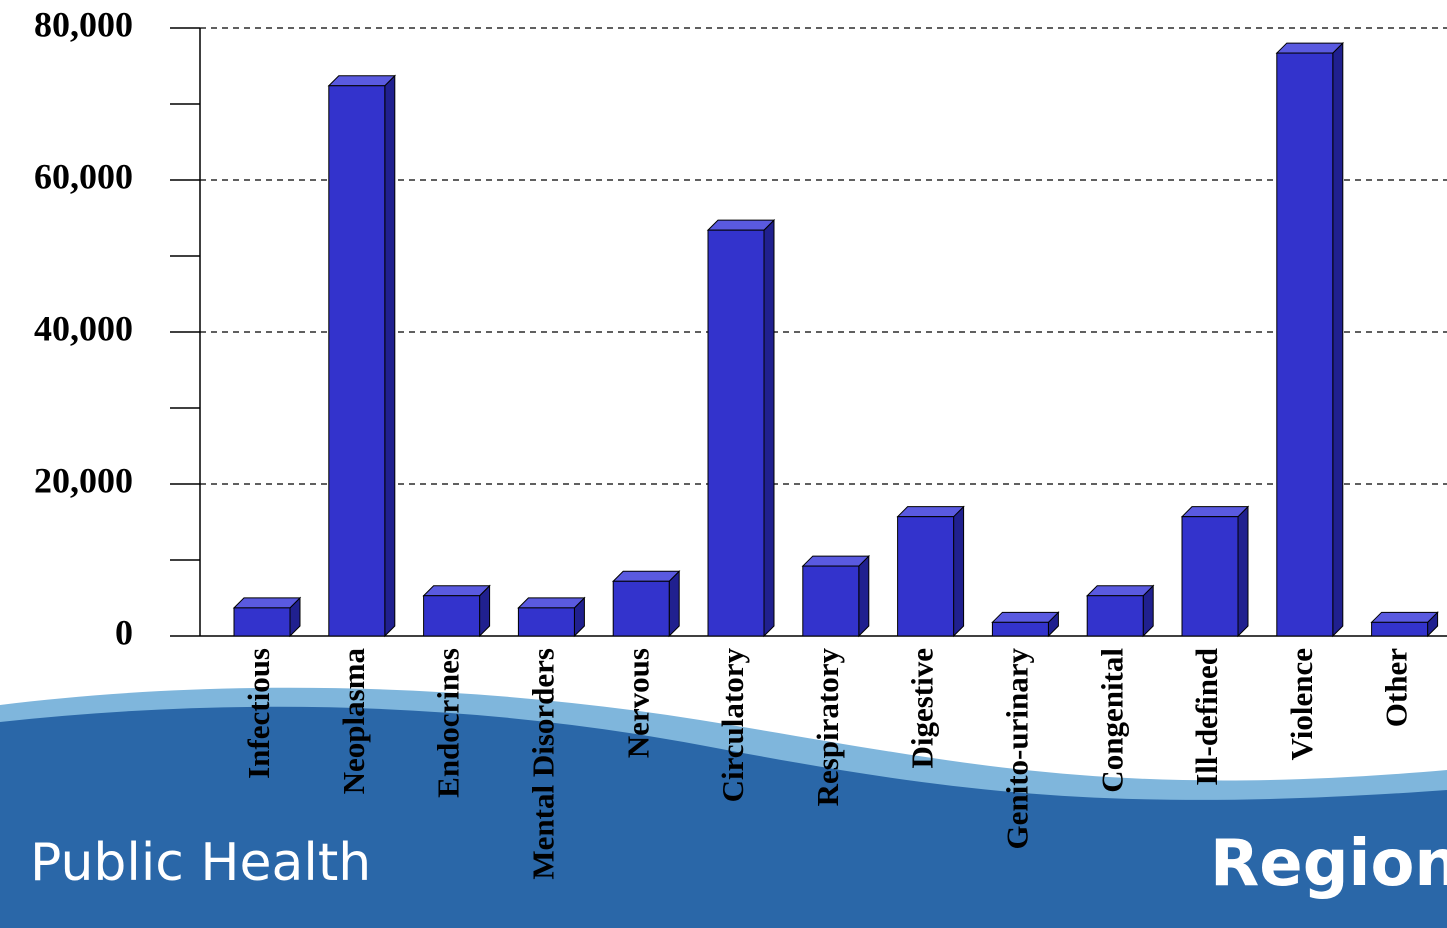 This screenshot has height=928, width=1447. I want to click on x-tick-label: Infectious, so click(258, 713).